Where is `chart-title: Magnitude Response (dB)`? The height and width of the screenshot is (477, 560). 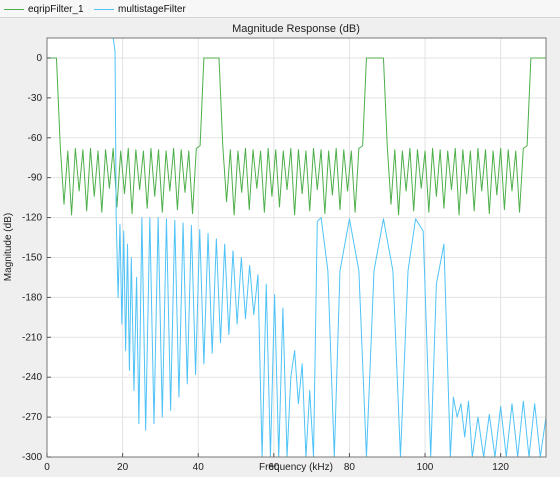
chart-title: Magnitude Response (dB) is located at coordinates (296, 29).